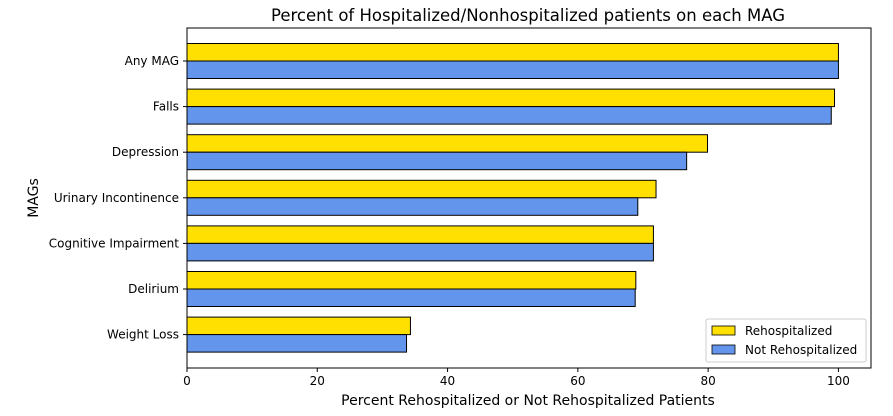 The height and width of the screenshot is (416, 893). Describe the element at coordinates (838, 381) in the screenshot. I see `x-tick-label: 100` at that location.